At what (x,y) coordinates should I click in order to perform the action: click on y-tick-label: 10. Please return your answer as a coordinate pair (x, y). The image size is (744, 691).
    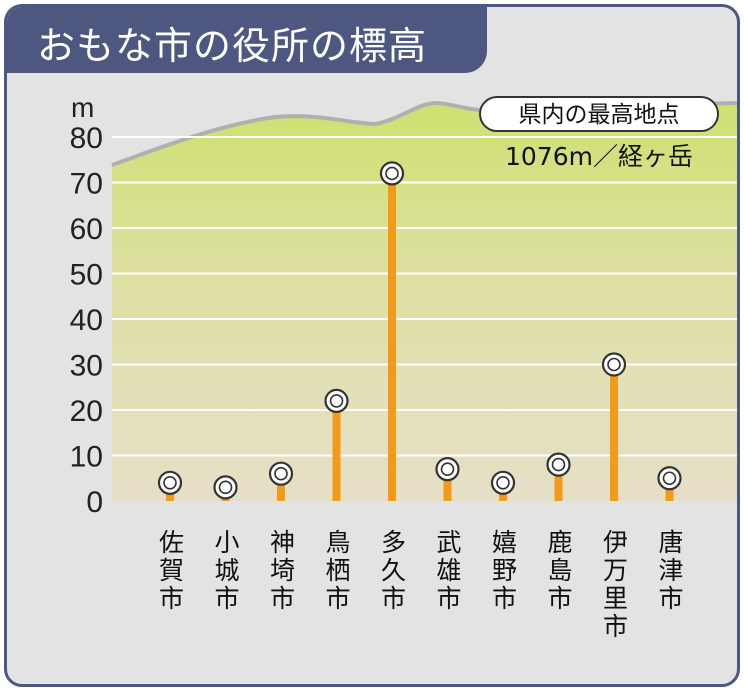
    Looking at the image, I should click on (86, 457).